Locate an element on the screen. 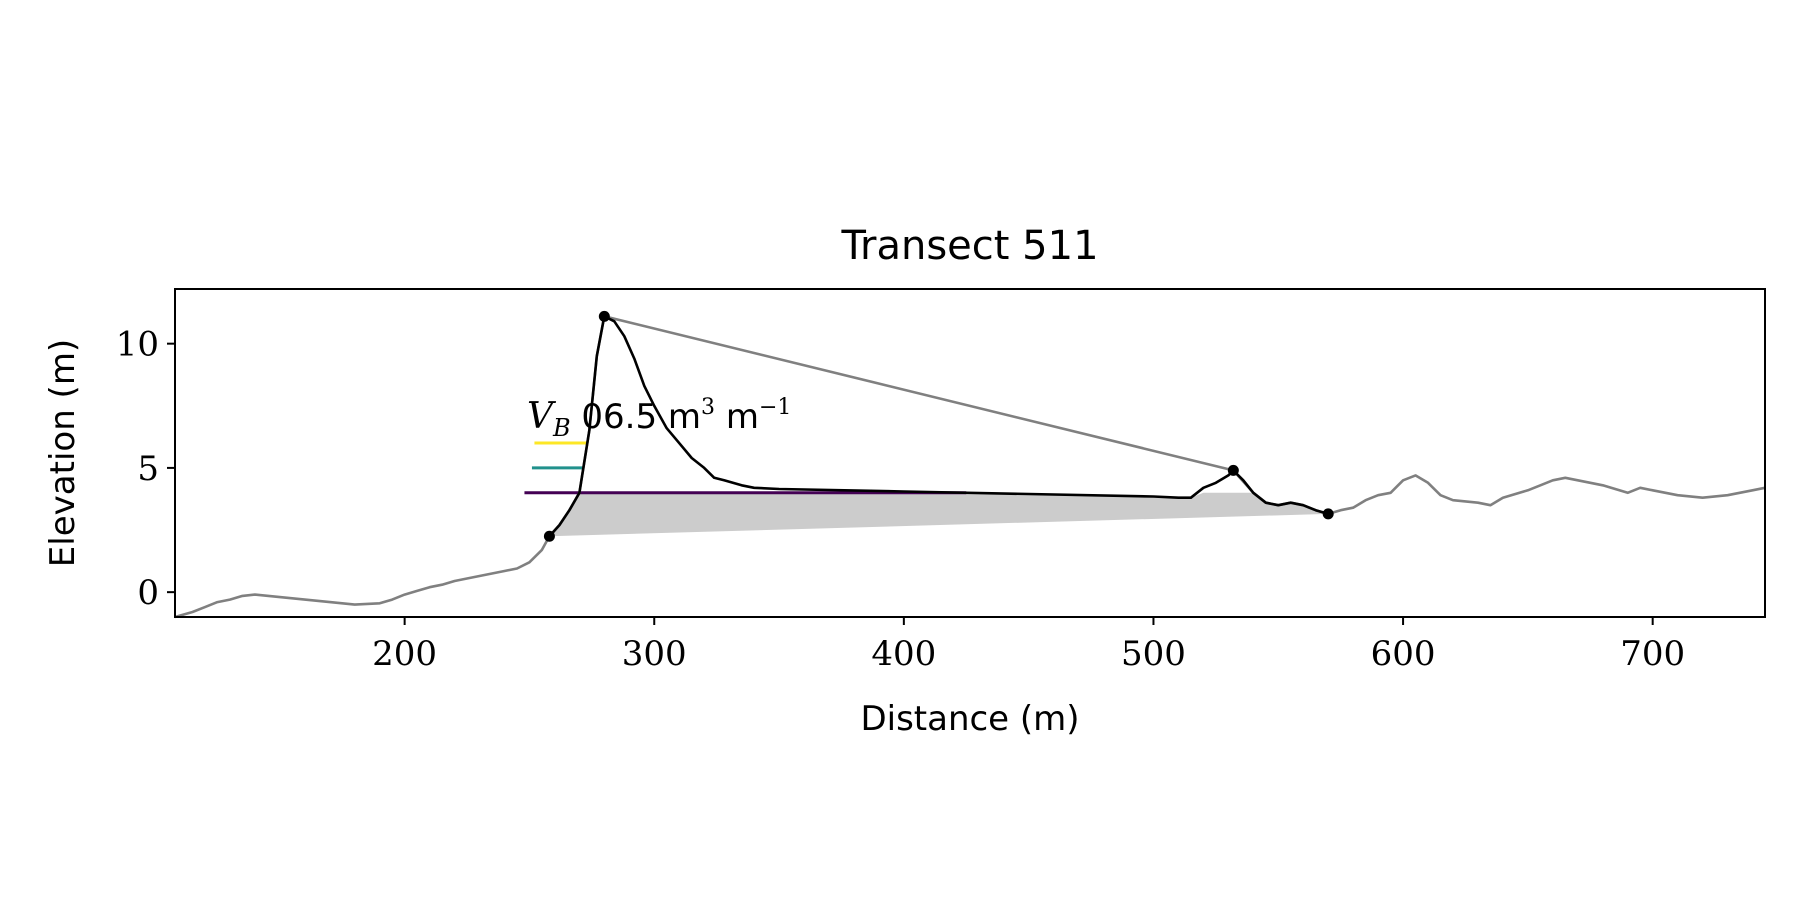  annotation-exponent-1: 3 is located at coordinates (708, 407).